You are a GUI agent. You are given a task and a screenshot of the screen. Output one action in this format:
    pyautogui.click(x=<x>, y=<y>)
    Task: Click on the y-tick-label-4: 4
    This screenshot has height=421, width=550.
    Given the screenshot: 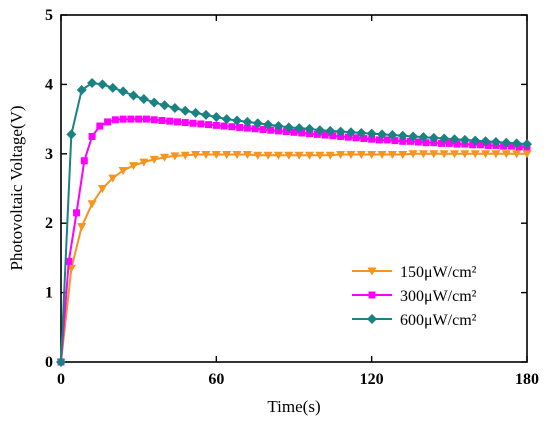 What is the action you would take?
    pyautogui.click(x=49, y=84)
    